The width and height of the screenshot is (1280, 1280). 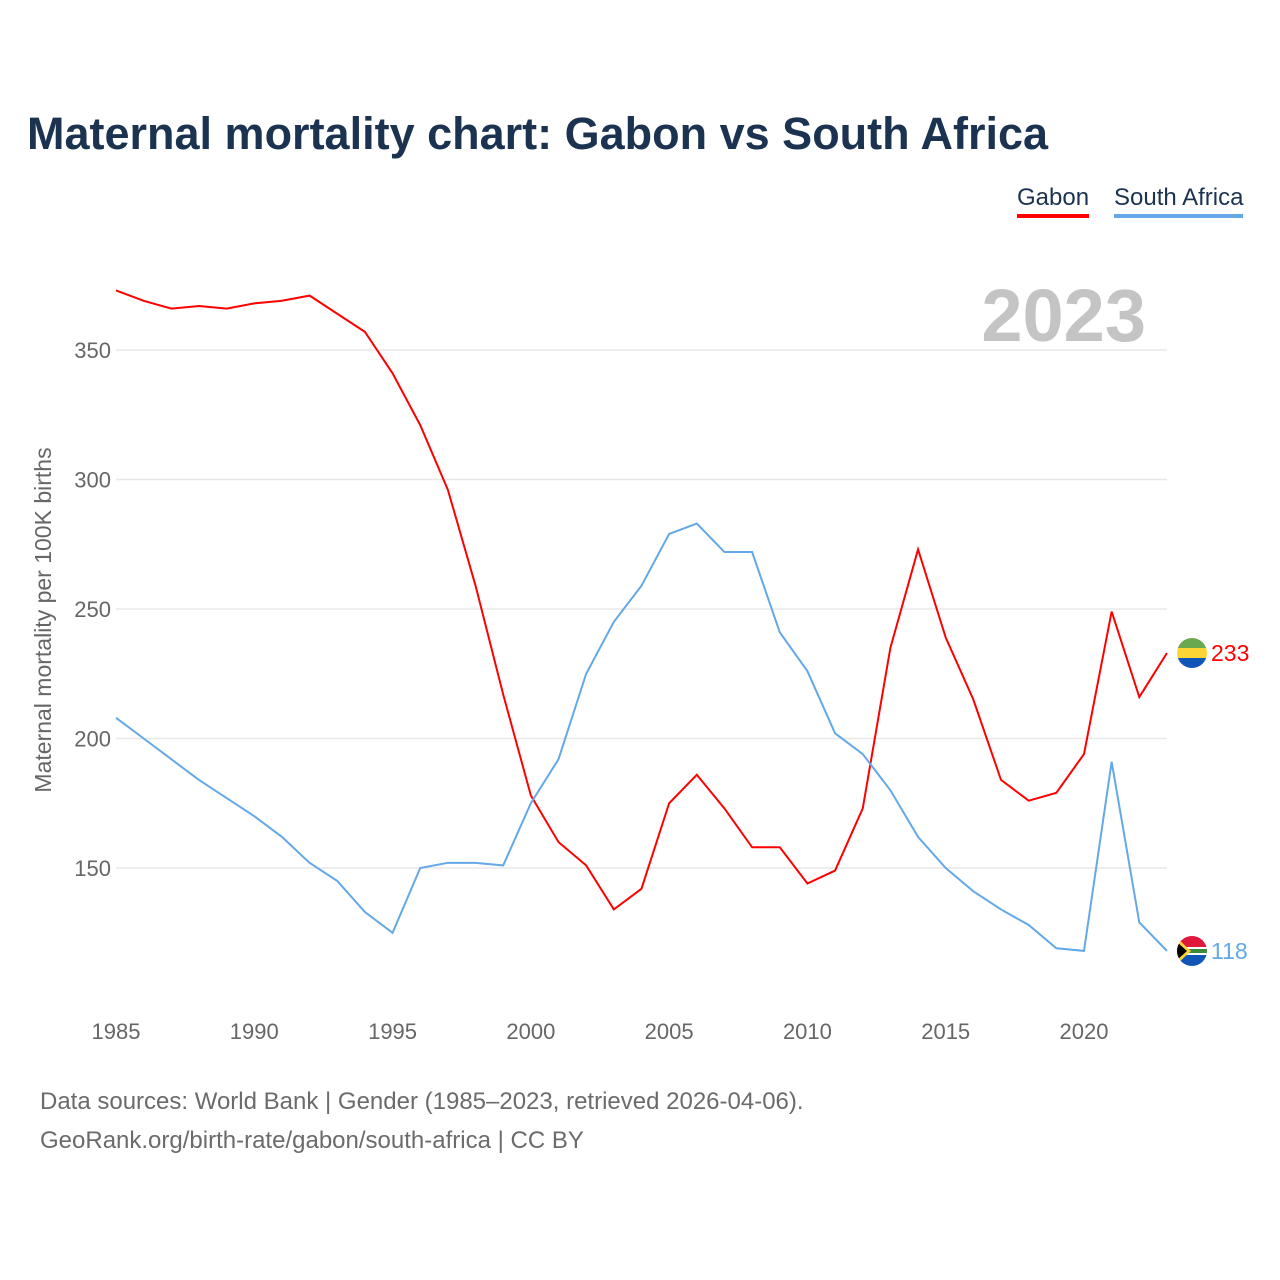 I want to click on legend-south-africa: South Africa, so click(x=1179, y=201).